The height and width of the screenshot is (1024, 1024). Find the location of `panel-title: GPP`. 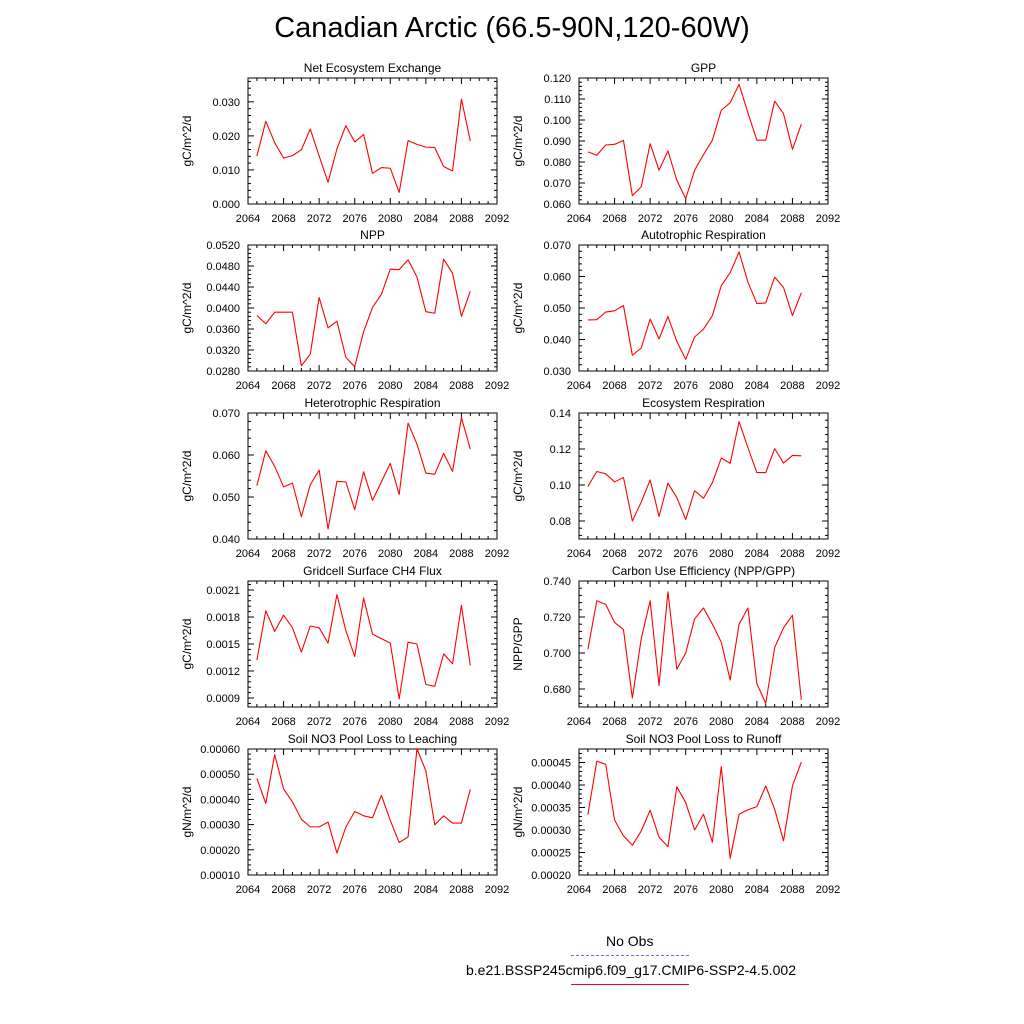

panel-title: GPP is located at coordinates (703, 68).